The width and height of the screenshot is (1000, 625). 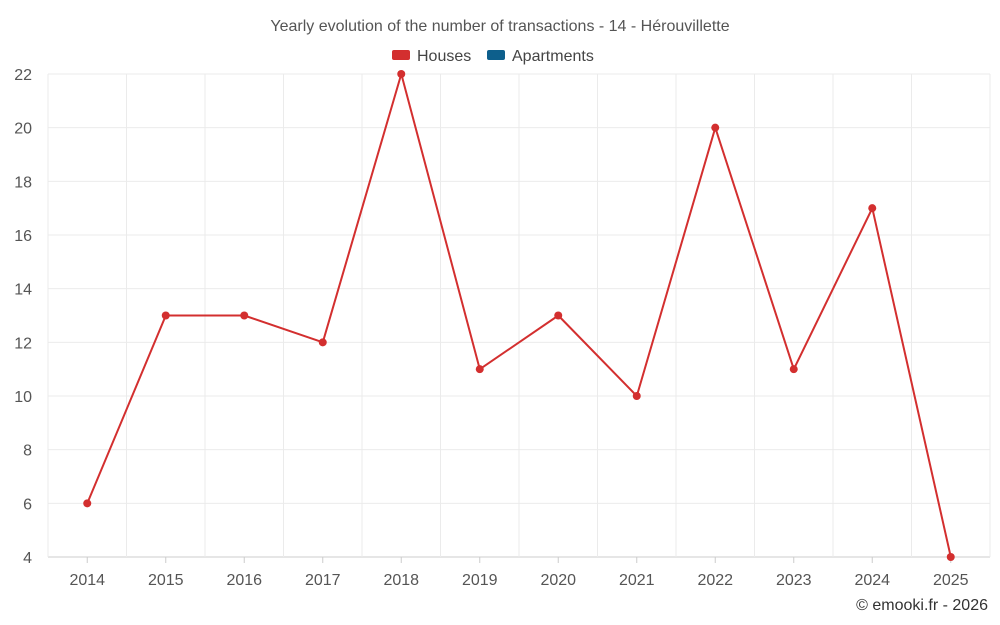 What do you see at coordinates (23, 290) in the screenshot?
I see `y-tick-label: 14` at bounding box center [23, 290].